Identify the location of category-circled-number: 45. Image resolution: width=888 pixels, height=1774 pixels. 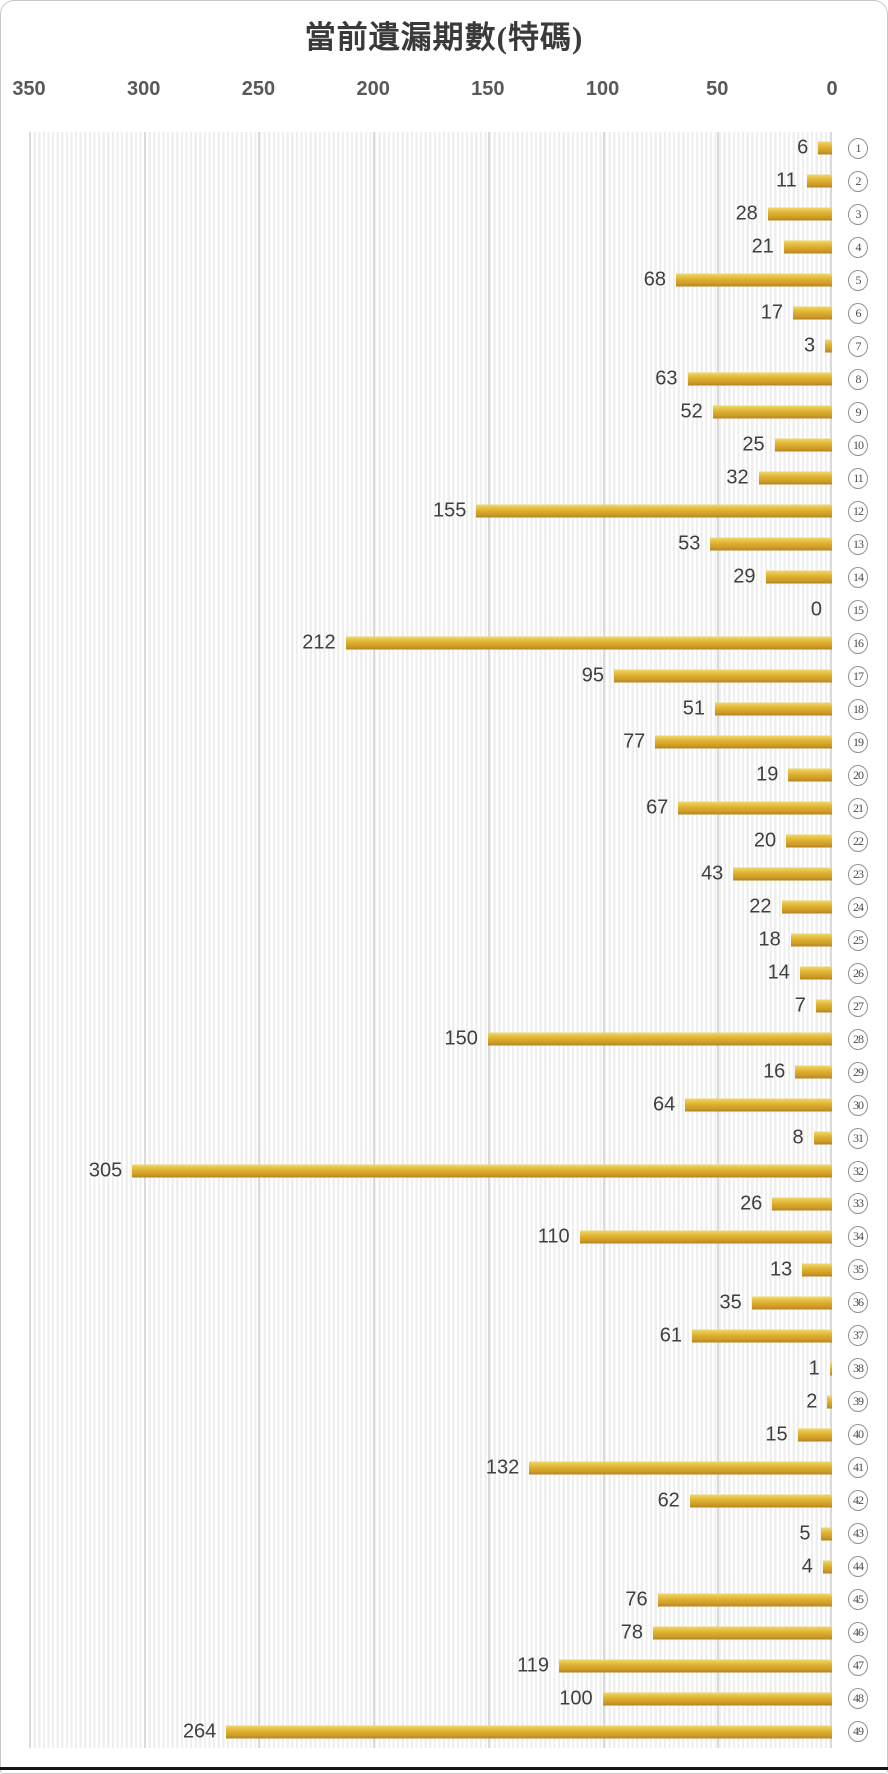
(858, 1600).